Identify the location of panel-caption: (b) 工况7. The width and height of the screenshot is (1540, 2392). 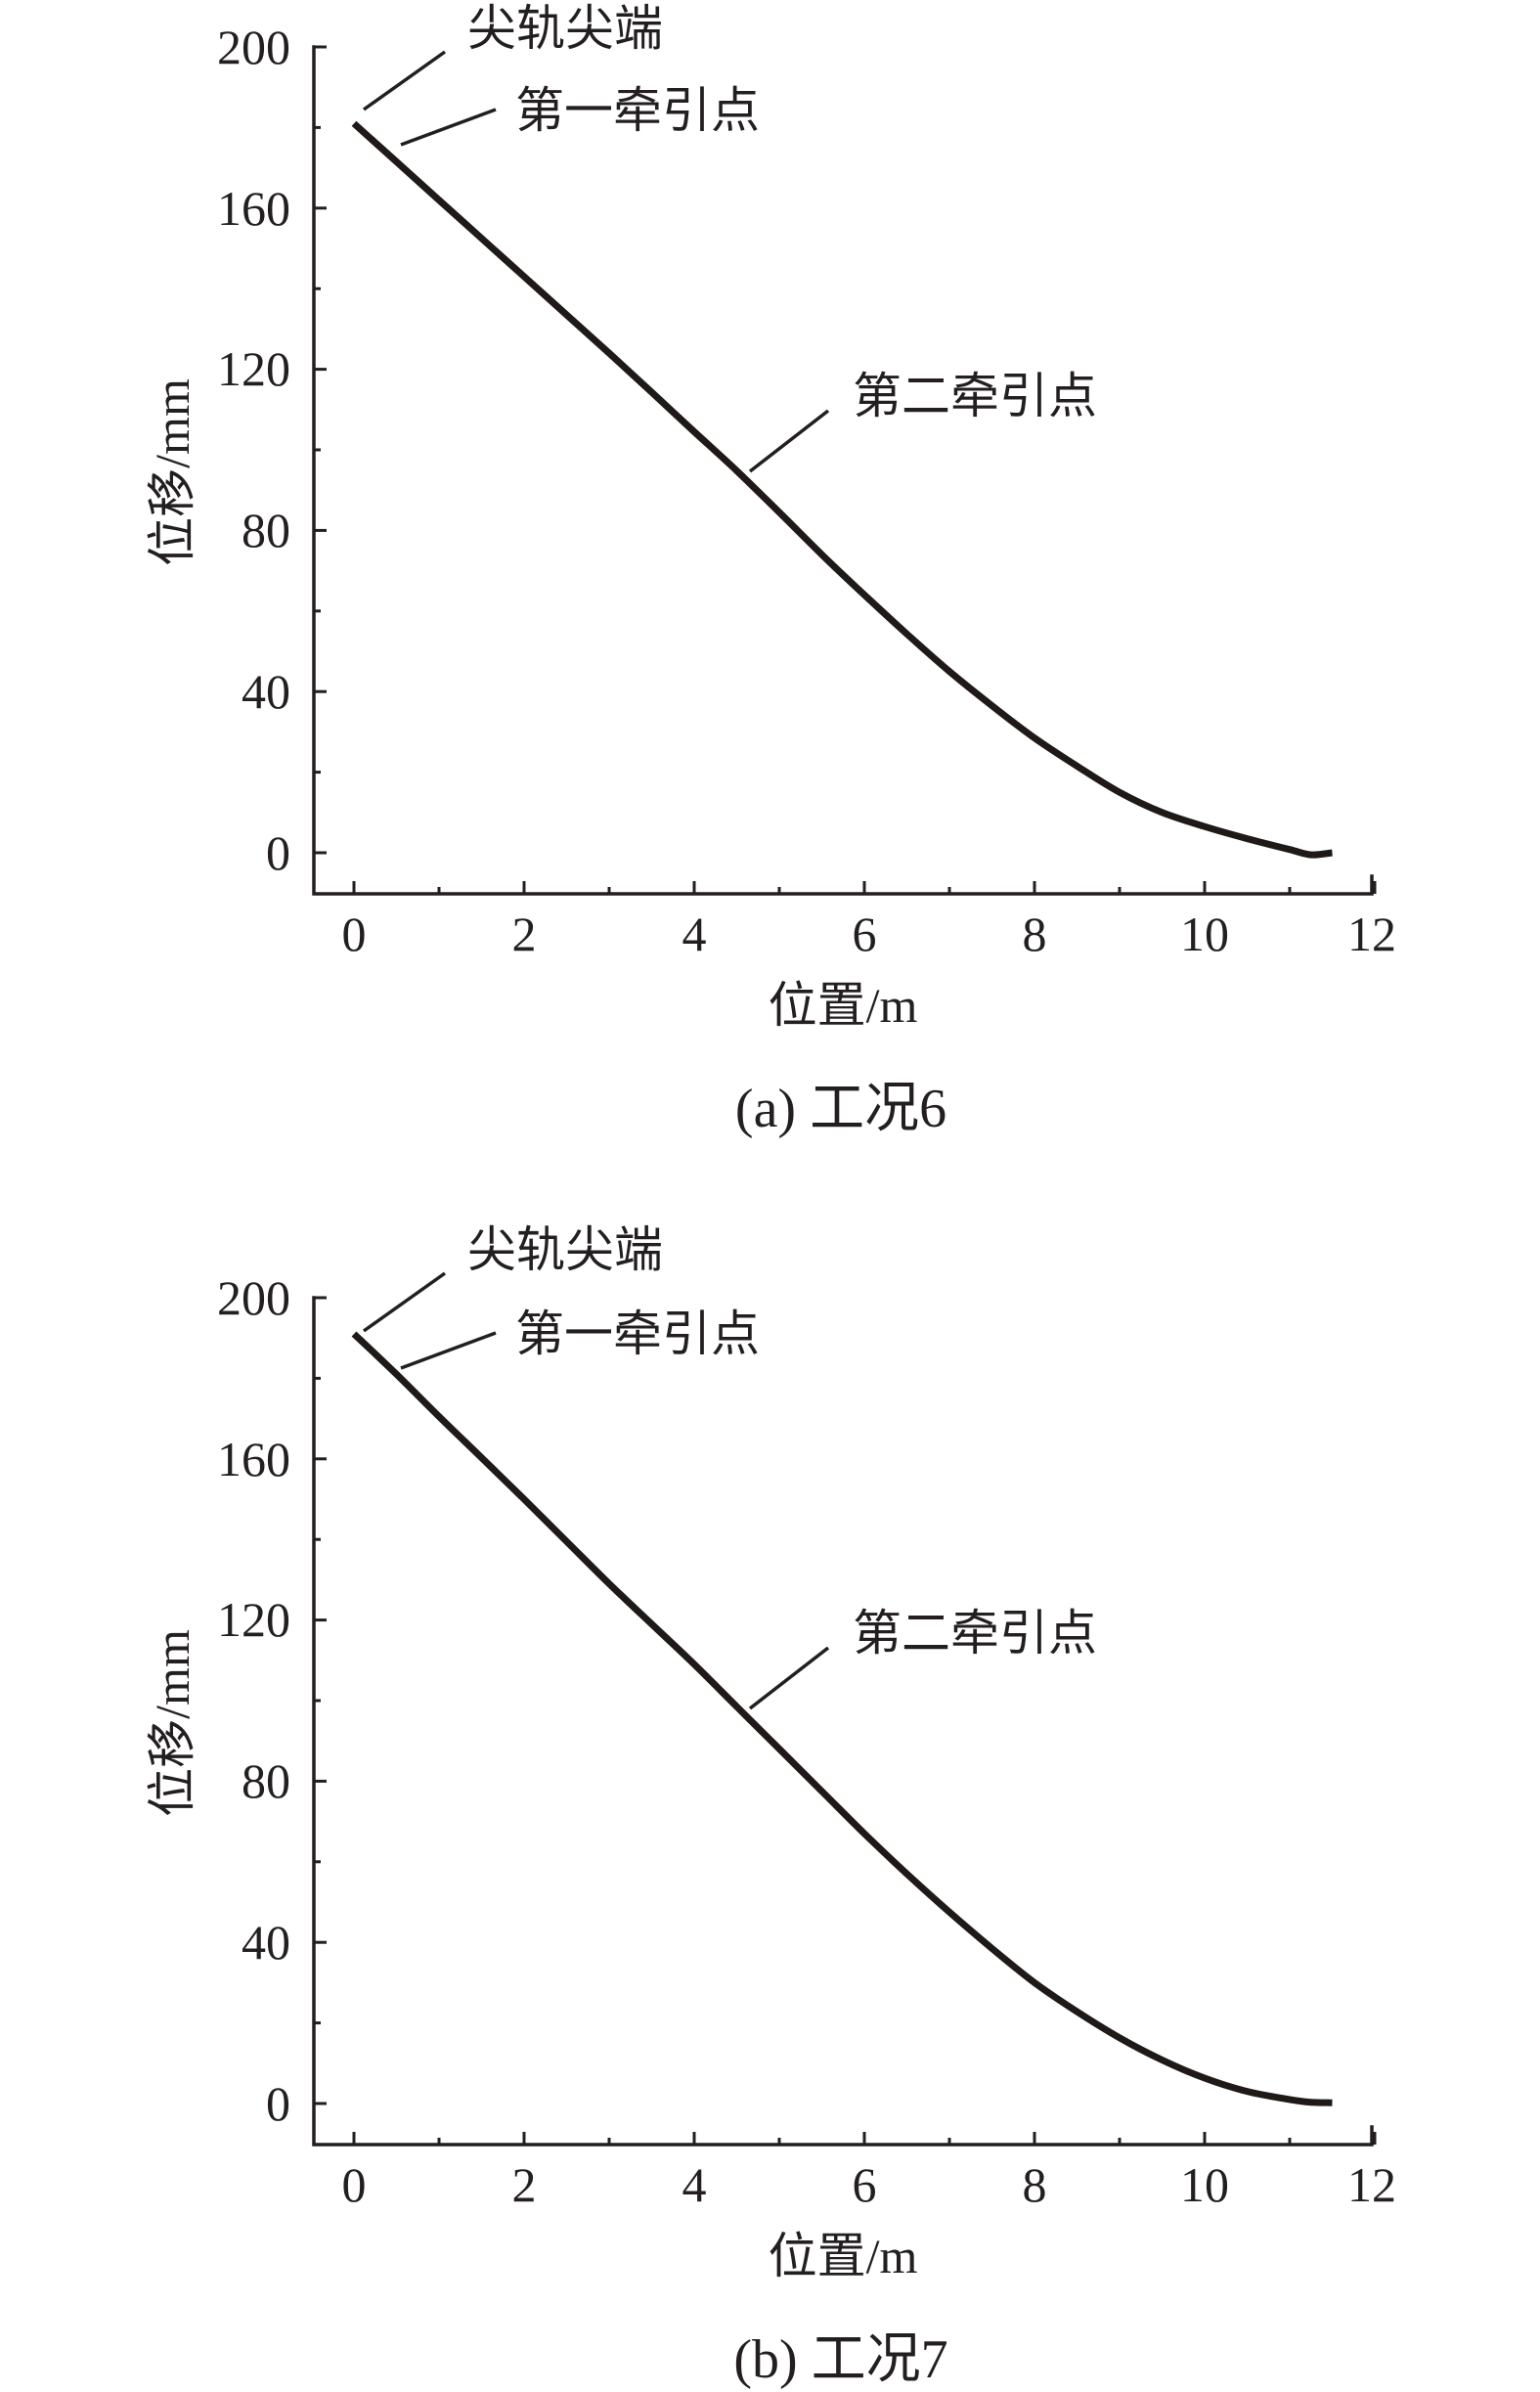
(840, 2359).